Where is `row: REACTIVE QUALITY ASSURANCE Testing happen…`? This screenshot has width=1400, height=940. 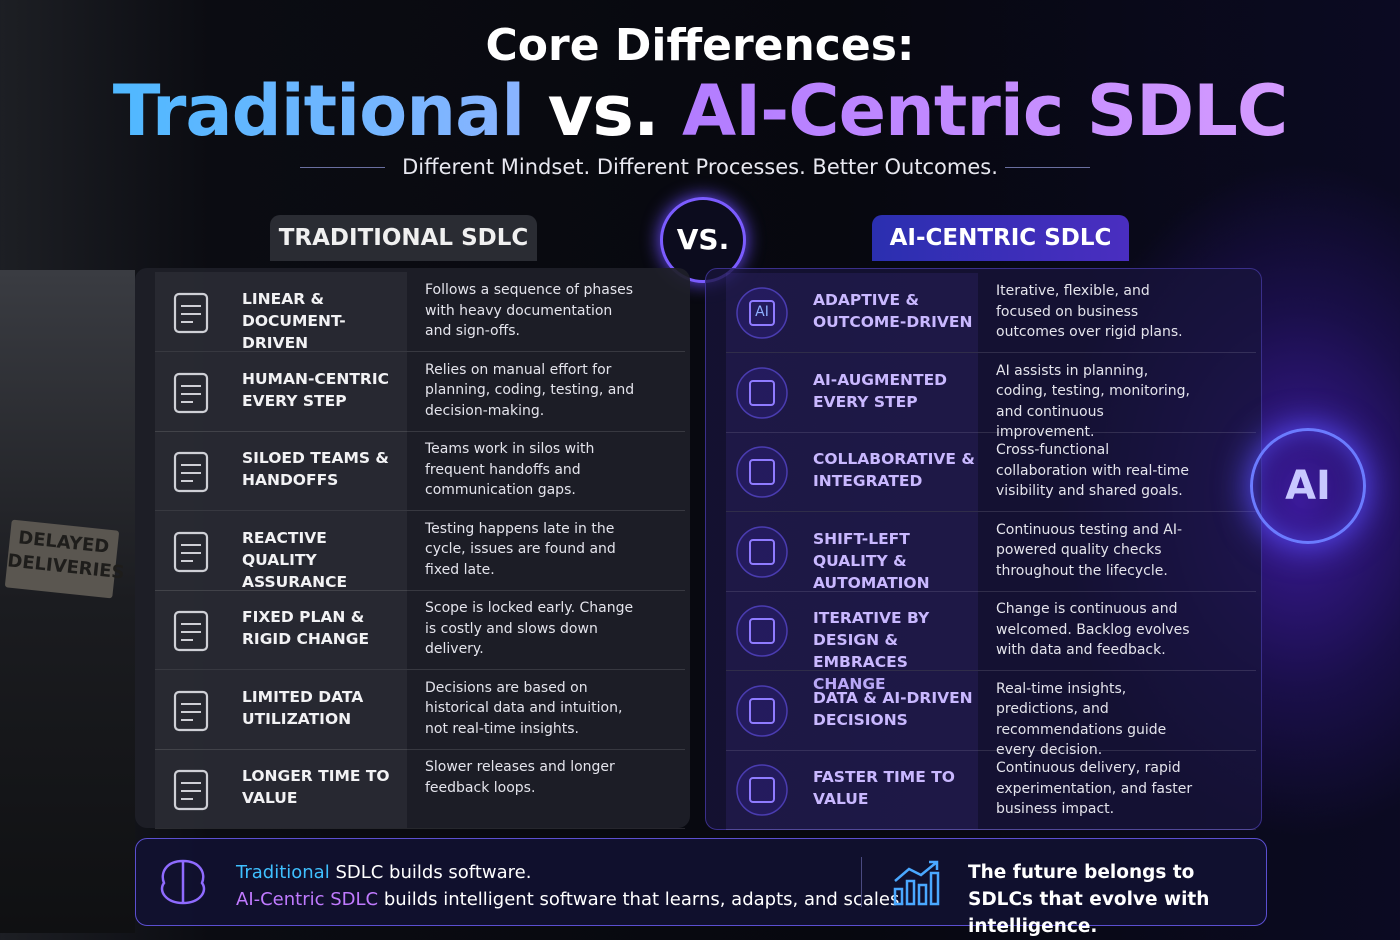 row: REACTIVE QUALITY ASSURANCE Testing happen… is located at coordinates (420, 550).